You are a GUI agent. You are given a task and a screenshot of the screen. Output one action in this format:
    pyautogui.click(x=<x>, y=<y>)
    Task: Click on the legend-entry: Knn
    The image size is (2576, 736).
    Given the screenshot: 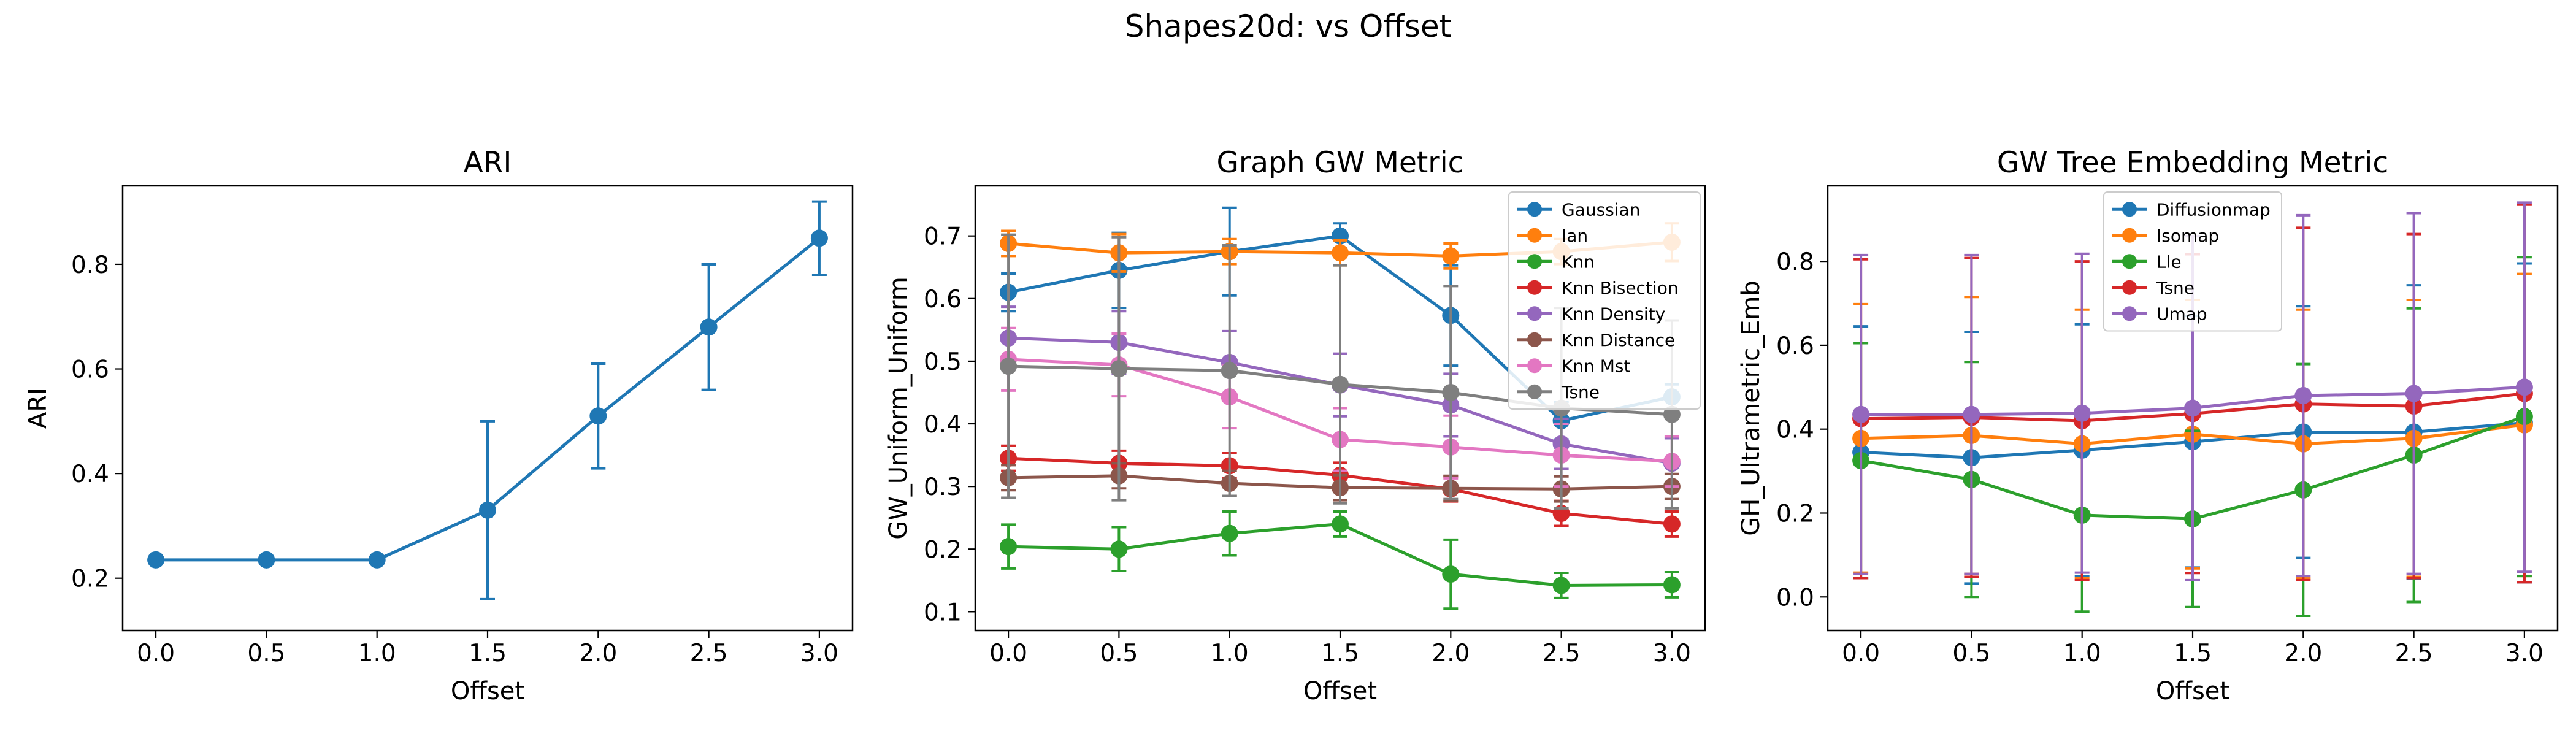 What is the action you would take?
    pyautogui.click(x=1556, y=261)
    